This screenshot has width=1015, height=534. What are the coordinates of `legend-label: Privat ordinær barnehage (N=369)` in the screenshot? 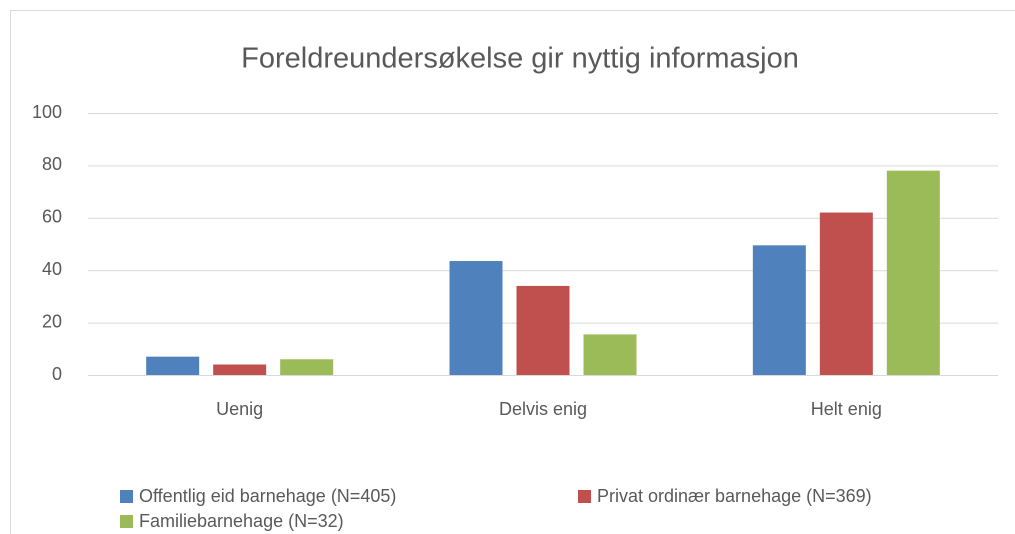 It's located at (734, 496).